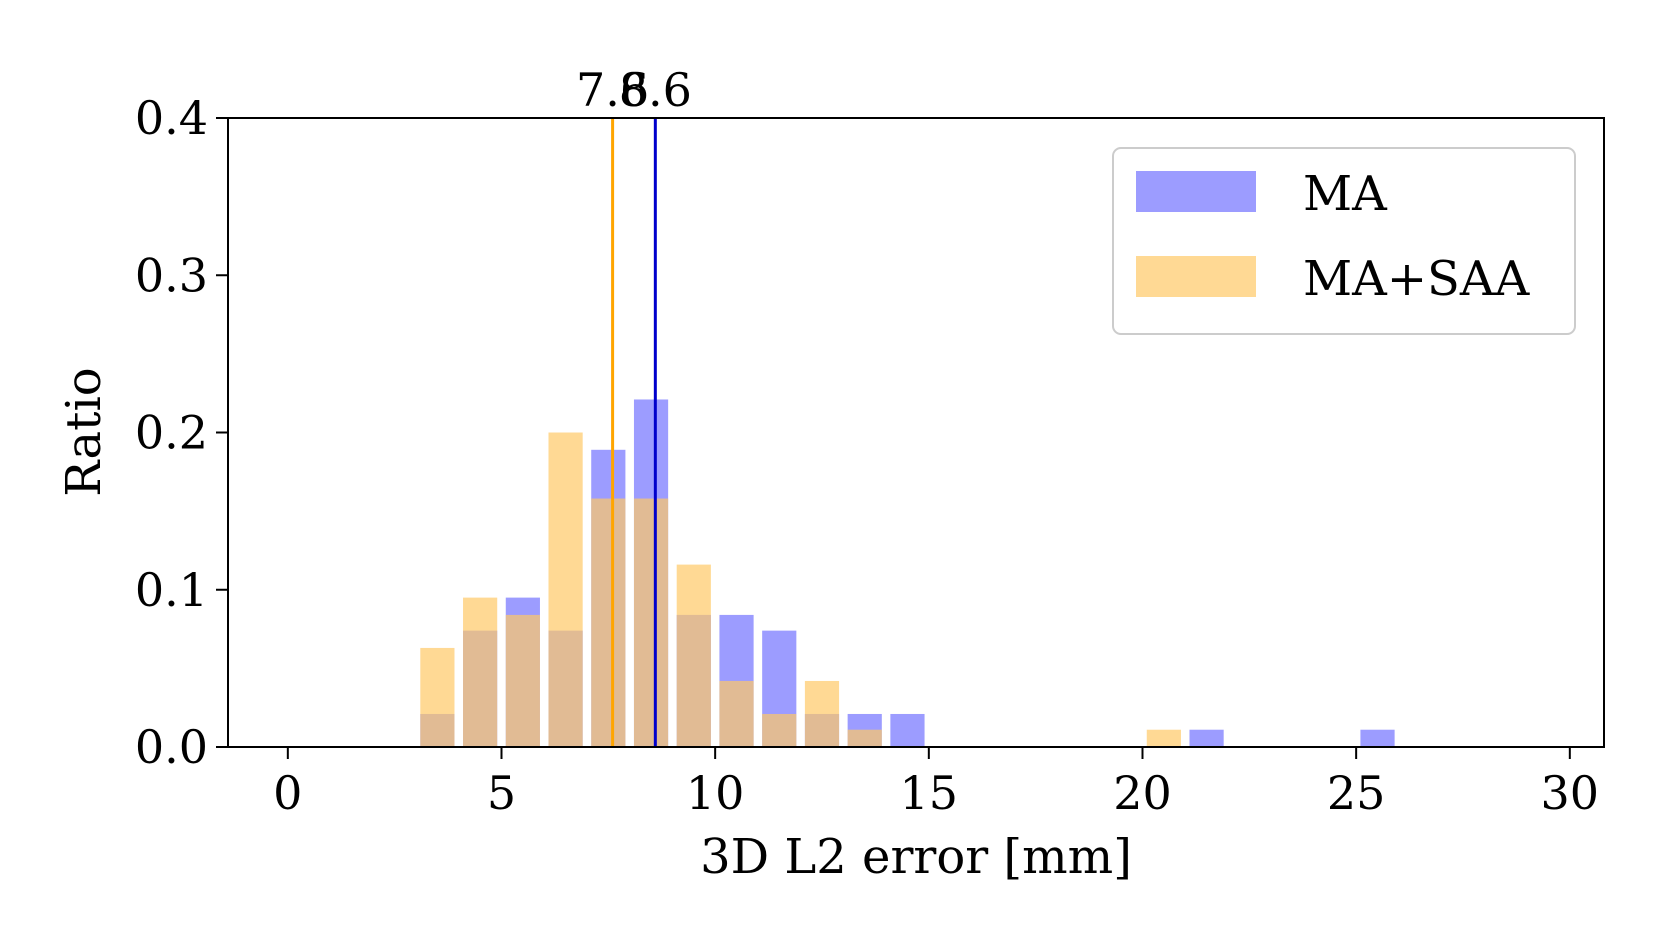 The image size is (1661, 949). I want to click on legend: MA MA+SAA, so click(1344, 241).